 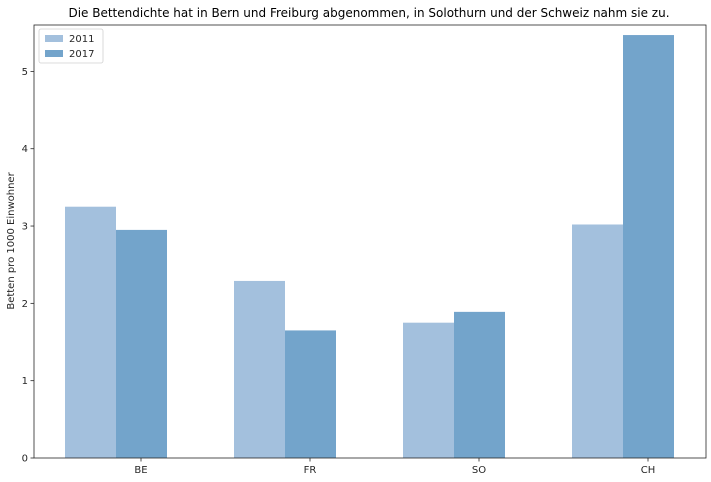 I want to click on bar-so-2011, so click(x=428, y=390).